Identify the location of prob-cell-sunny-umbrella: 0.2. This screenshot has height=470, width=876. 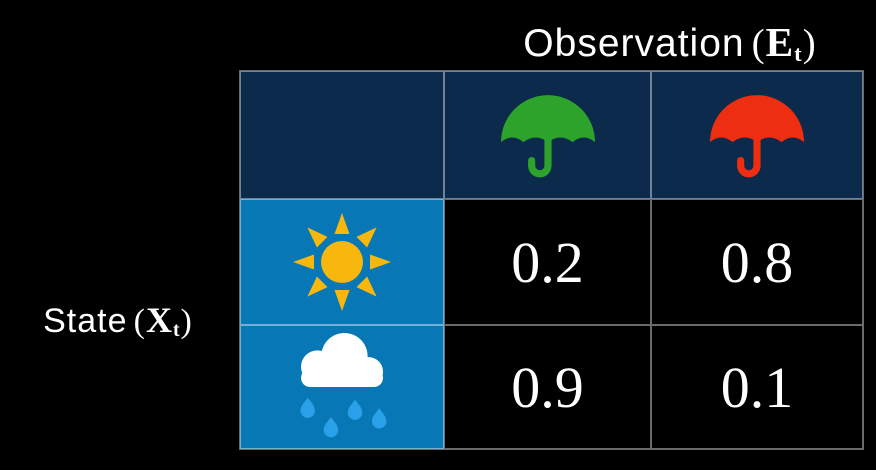
(547, 262).